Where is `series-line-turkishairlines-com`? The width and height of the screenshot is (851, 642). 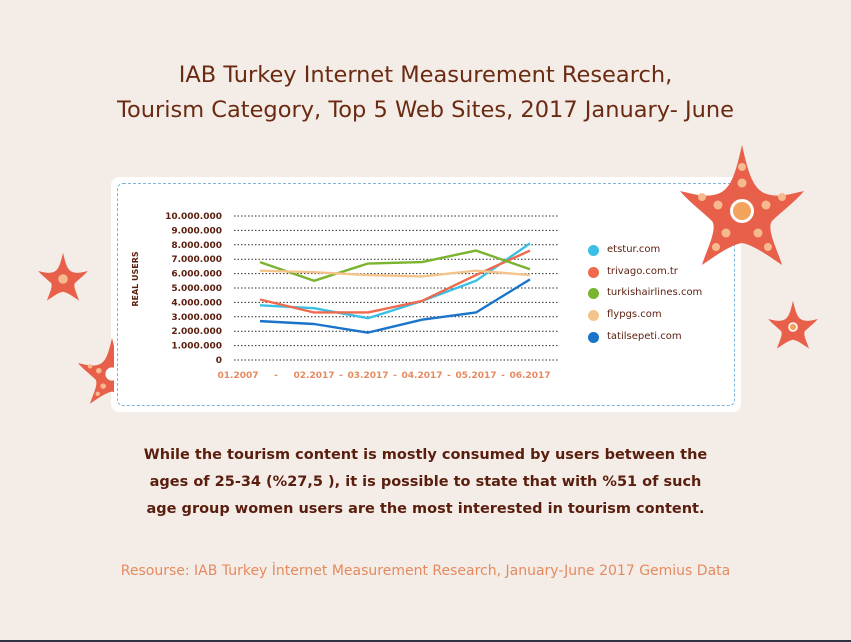
series-line-turkishairlines-com is located at coordinates (395, 266).